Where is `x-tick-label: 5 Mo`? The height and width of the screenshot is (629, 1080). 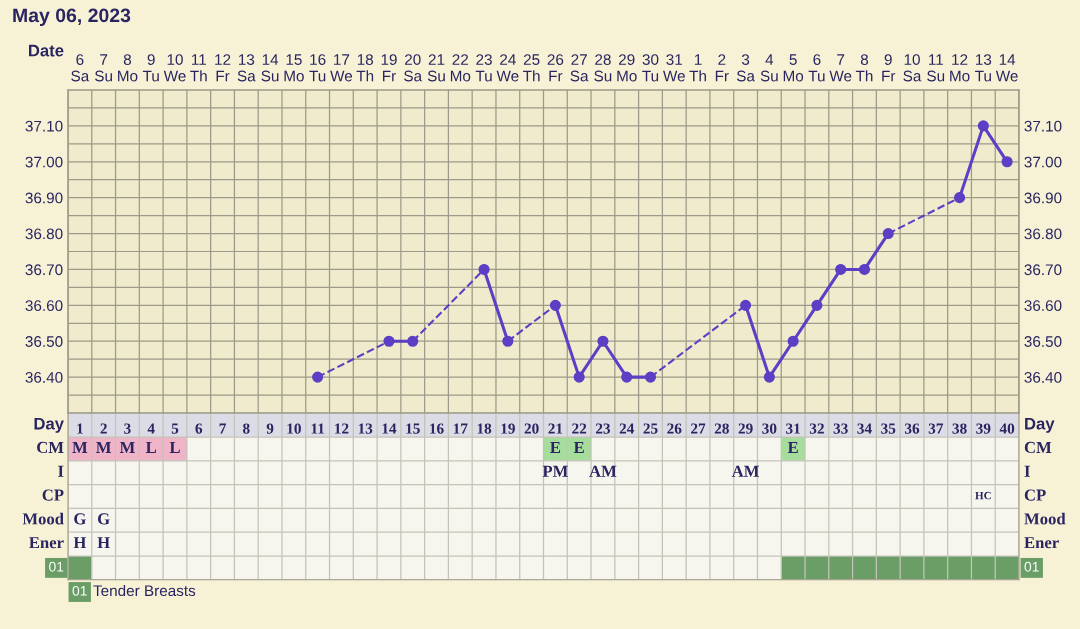
x-tick-label: 5 Mo is located at coordinates (793, 68).